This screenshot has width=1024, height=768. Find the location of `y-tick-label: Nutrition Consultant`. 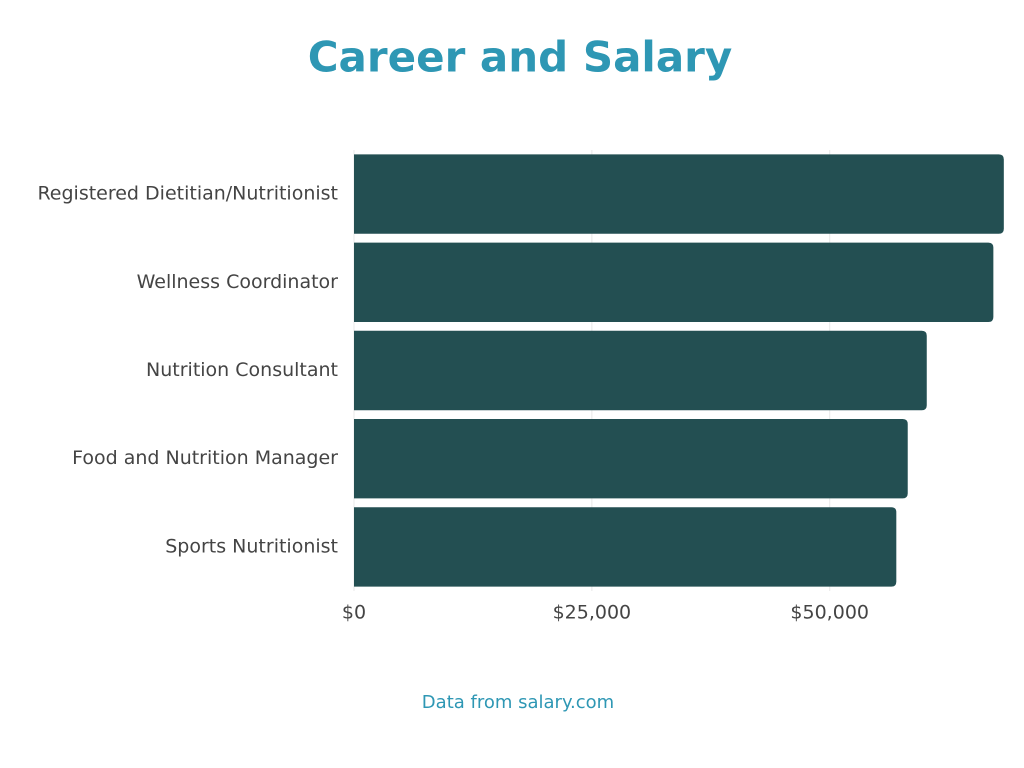

y-tick-label: Nutrition Consultant is located at coordinates (242, 370).